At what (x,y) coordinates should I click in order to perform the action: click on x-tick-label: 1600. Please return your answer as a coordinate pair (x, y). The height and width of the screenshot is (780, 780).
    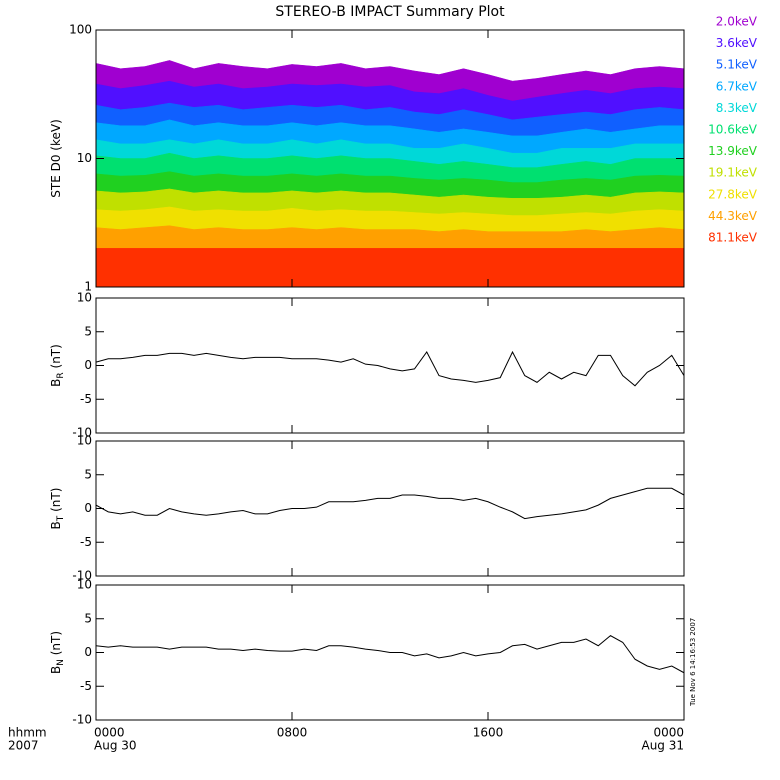
    Looking at the image, I should click on (488, 733).